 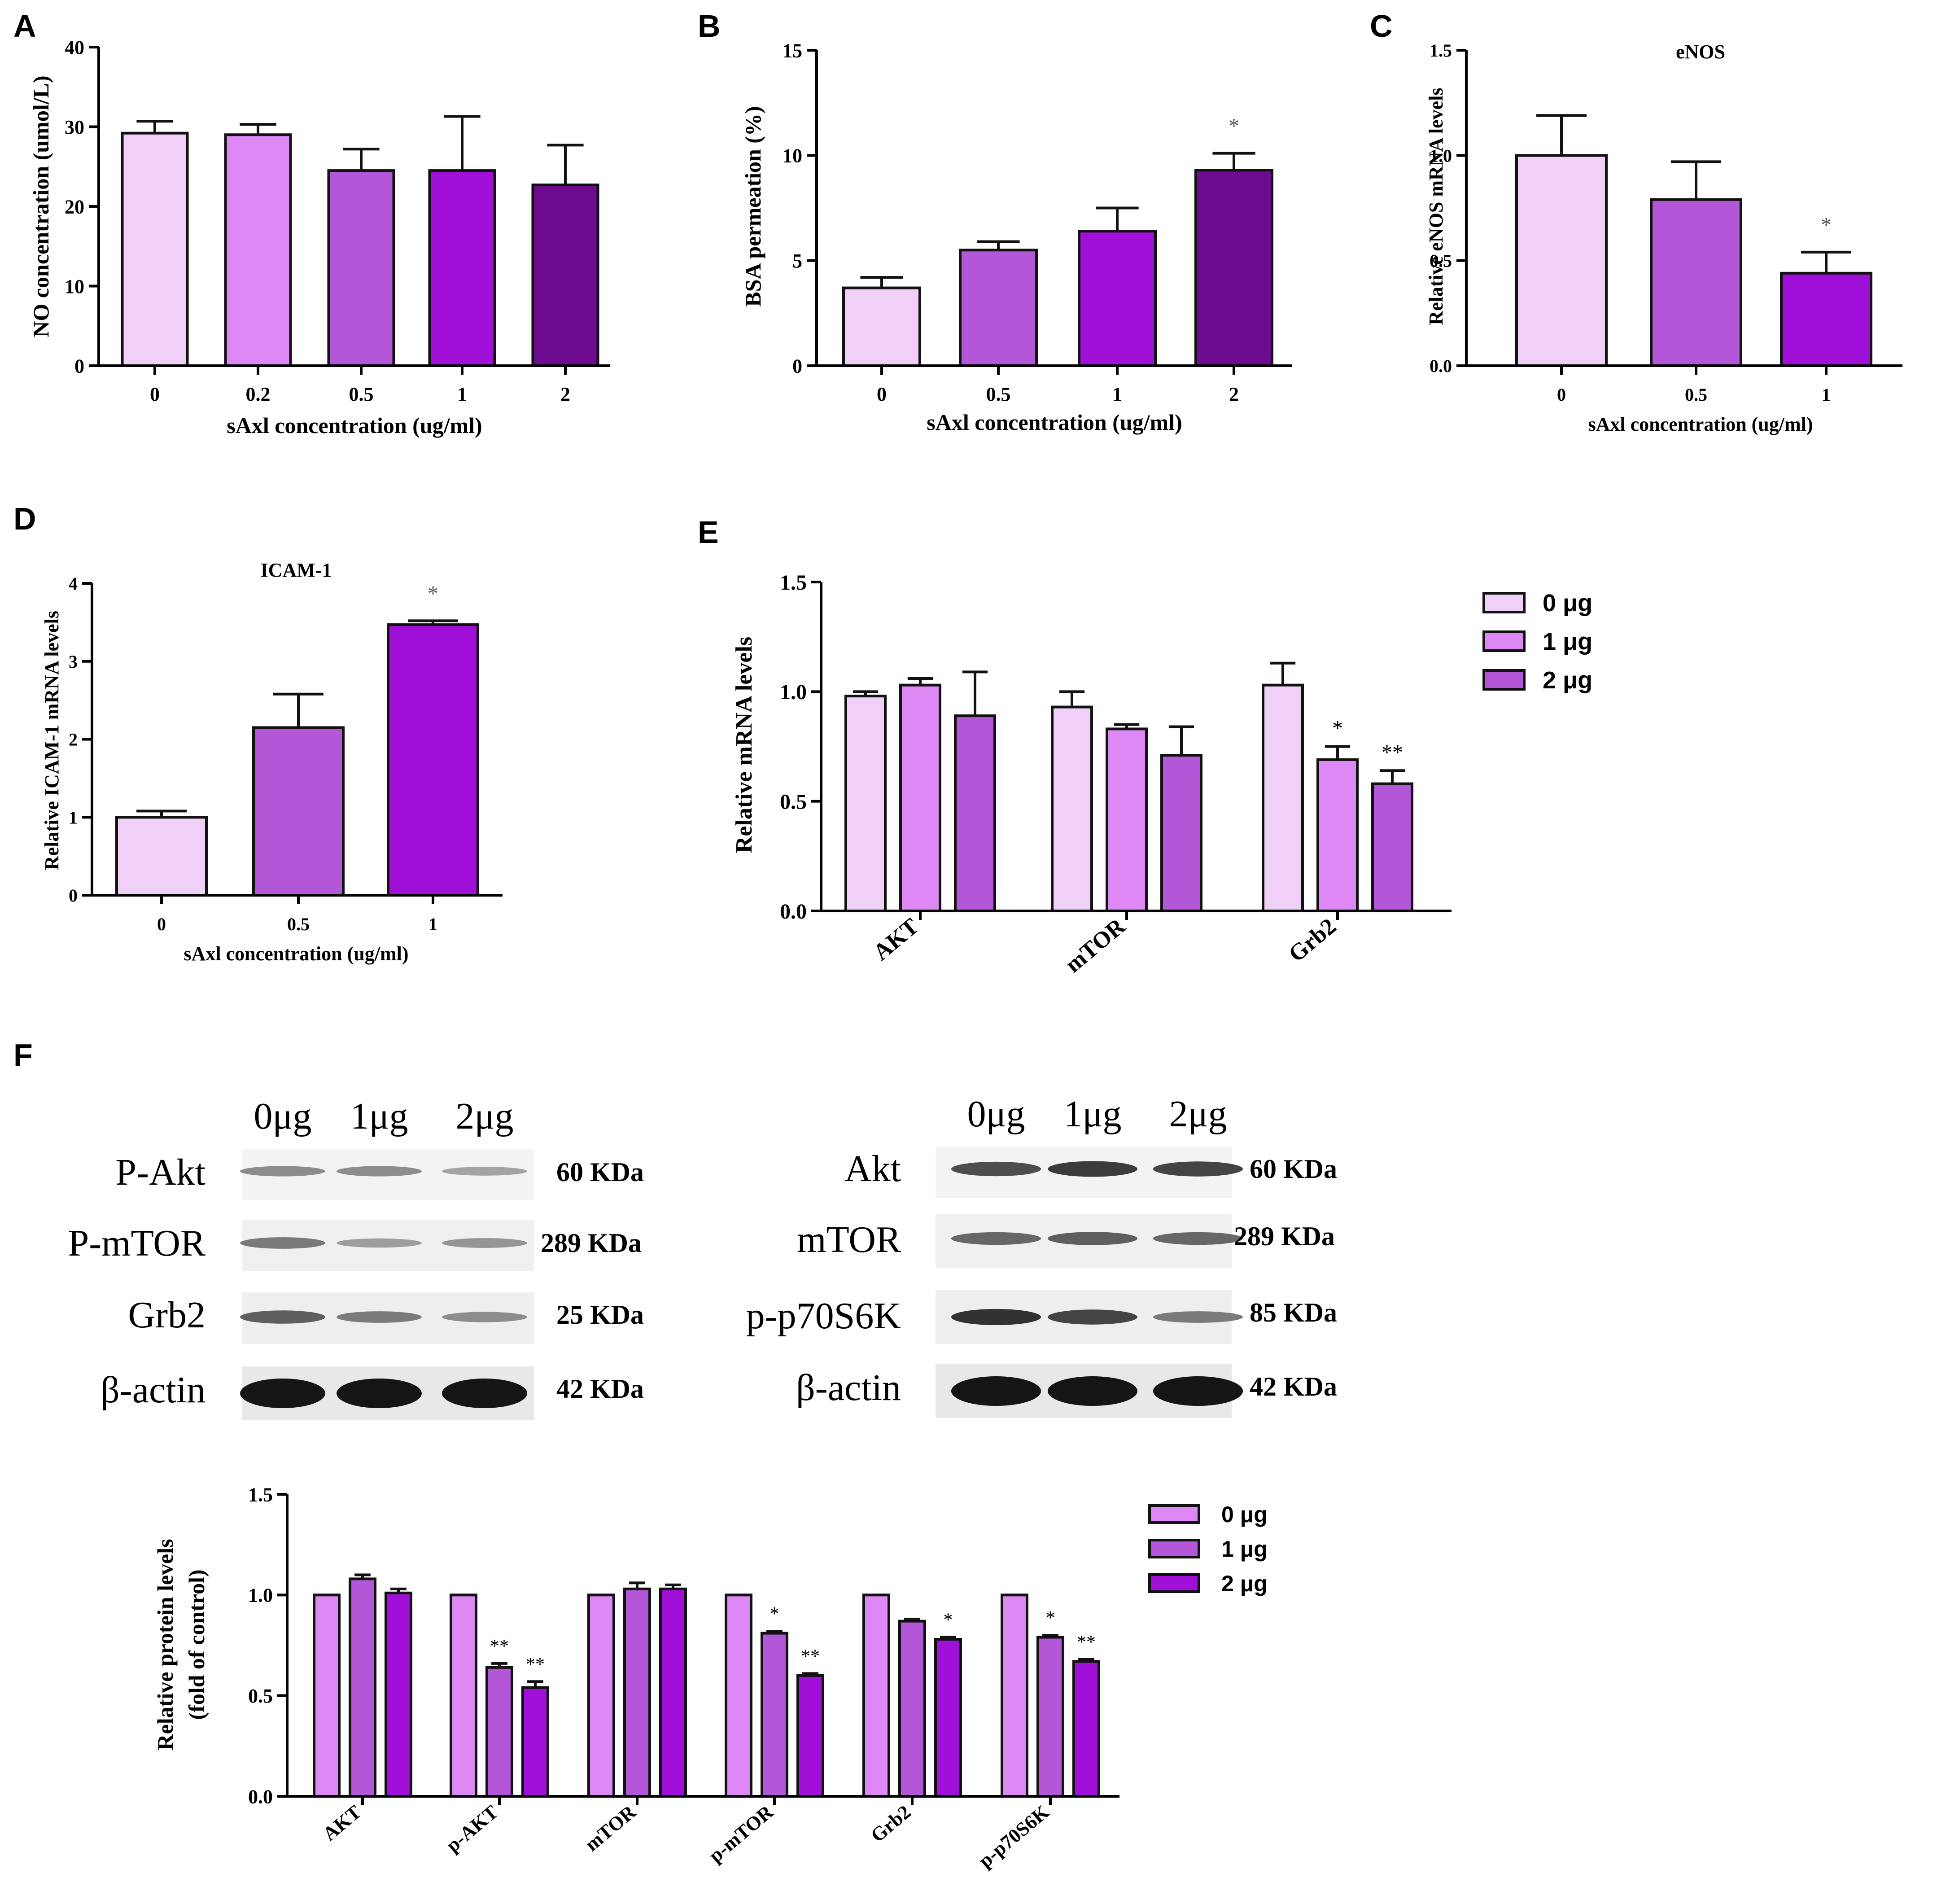 I want to click on chart-f-significance: *, so click(x=949, y=1620).